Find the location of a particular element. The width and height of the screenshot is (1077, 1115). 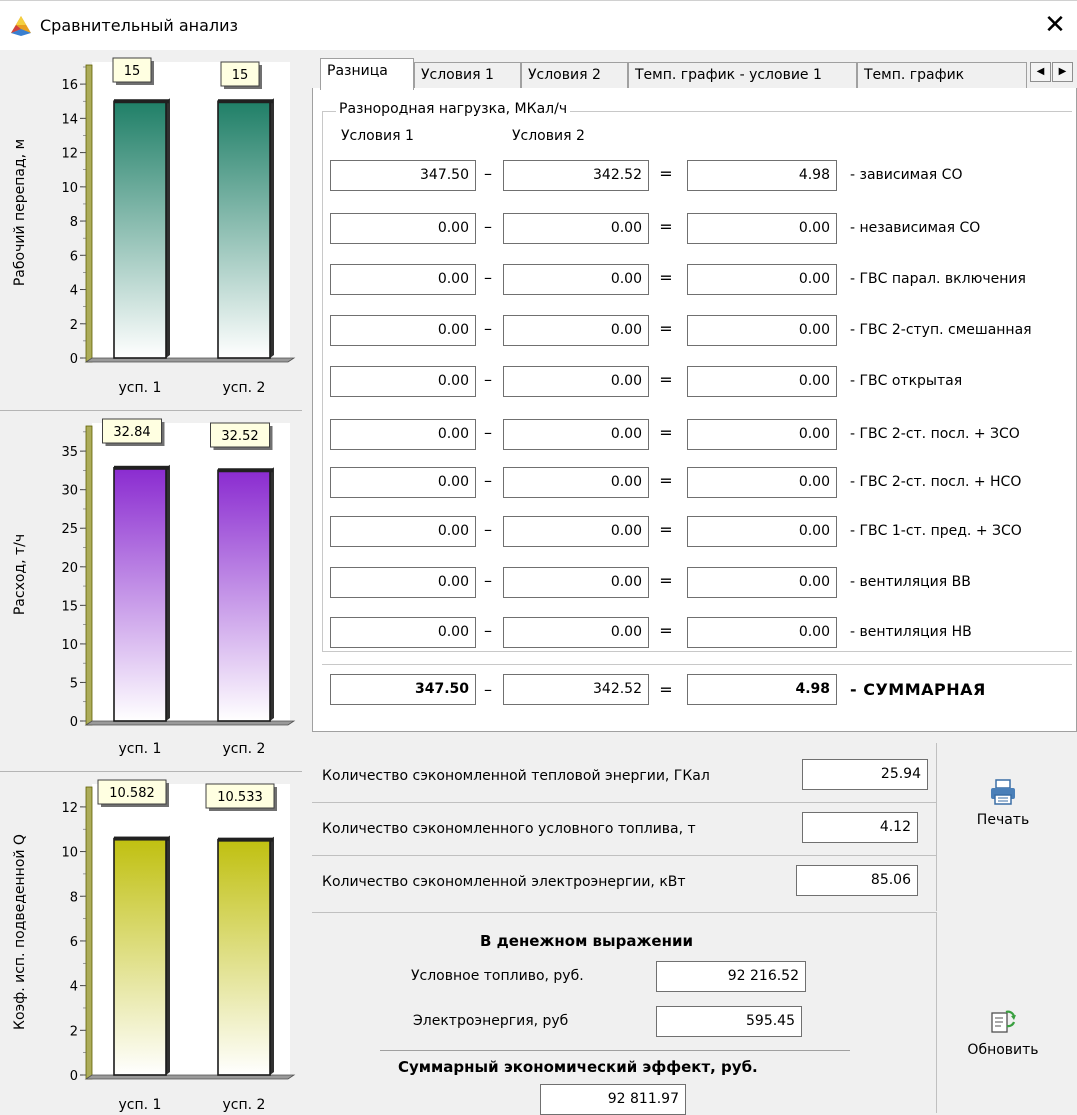

tab-temp-graph-2: Темп. график is located at coordinates (942, 75).